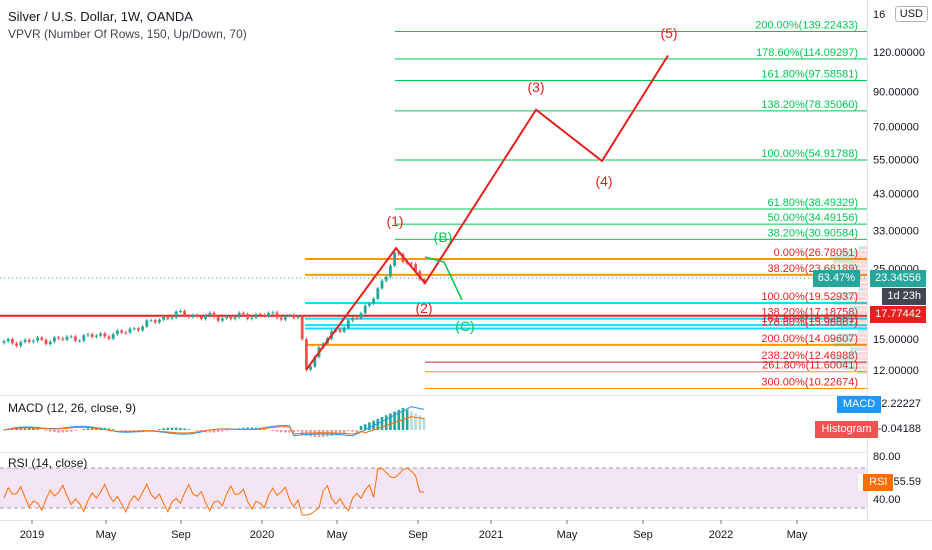  Describe the element at coordinates (48, 463) in the screenshot. I see `rsi-label: RSI (14, close)` at that location.